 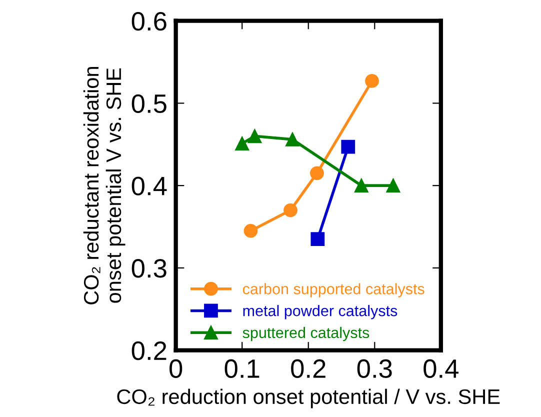 What do you see at coordinates (374, 368) in the screenshot?
I see `x-tick-label: 0.3` at bounding box center [374, 368].